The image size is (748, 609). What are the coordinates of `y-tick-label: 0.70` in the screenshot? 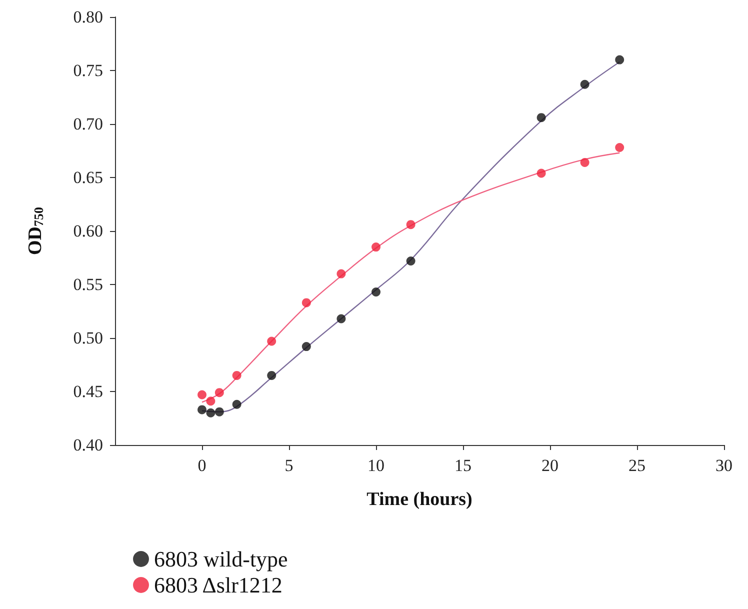 It's located at (88, 124).